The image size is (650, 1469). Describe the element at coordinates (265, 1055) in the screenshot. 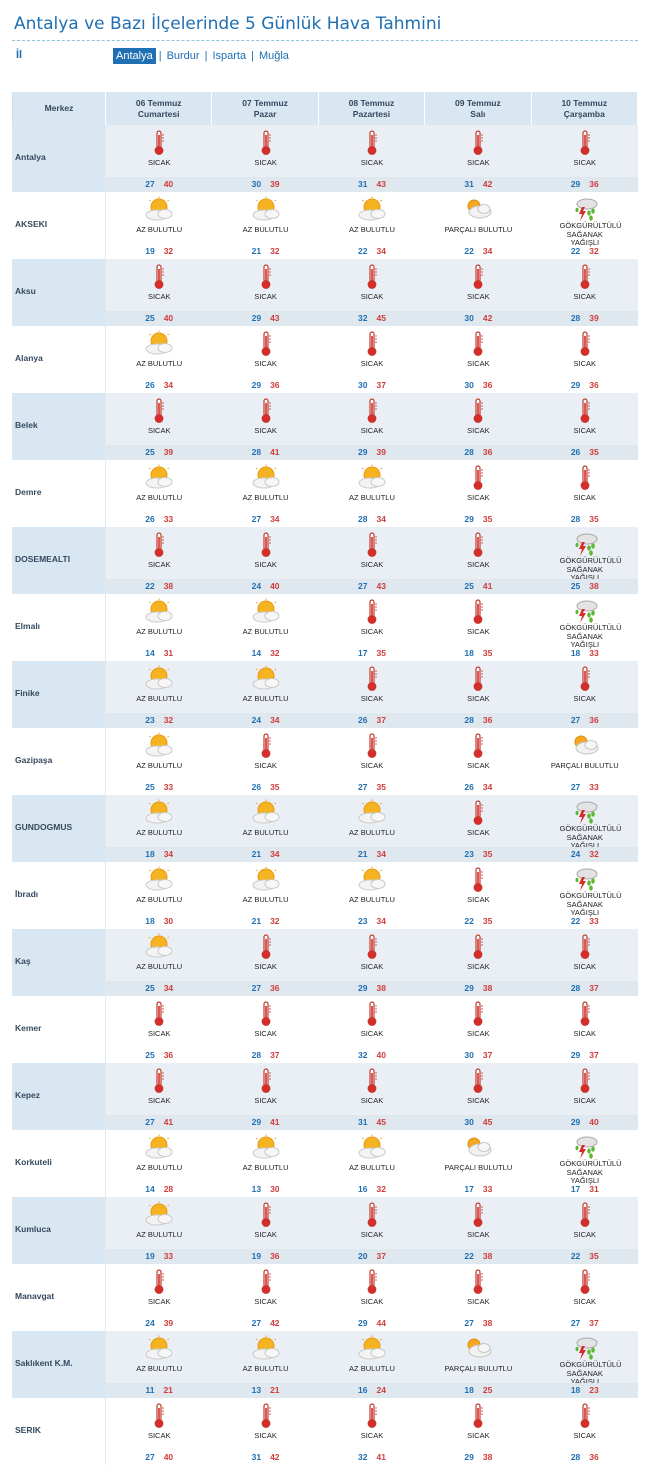

I see `temperature-range: 28 37` at that location.